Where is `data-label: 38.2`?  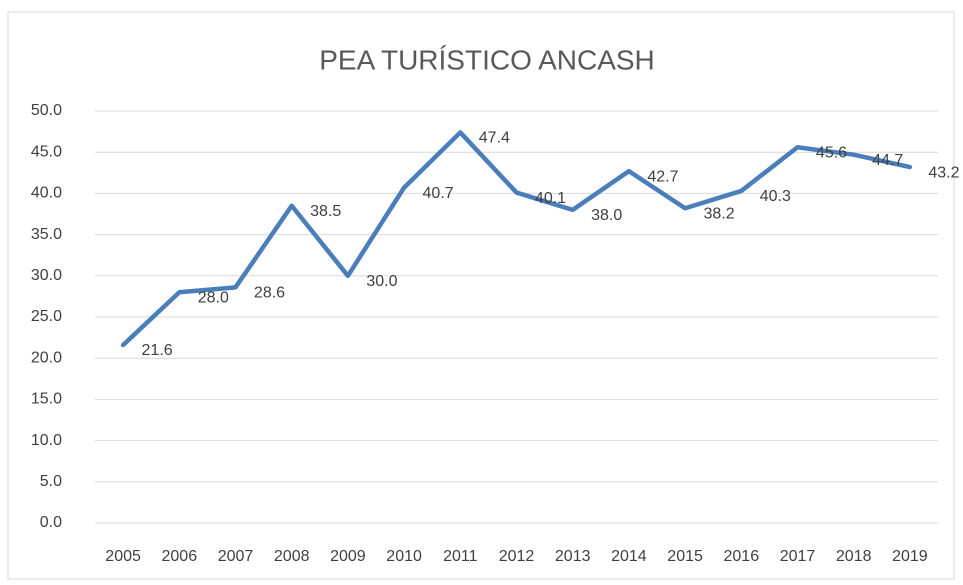
data-label: 38.2 is located at coordinates (719, 213).